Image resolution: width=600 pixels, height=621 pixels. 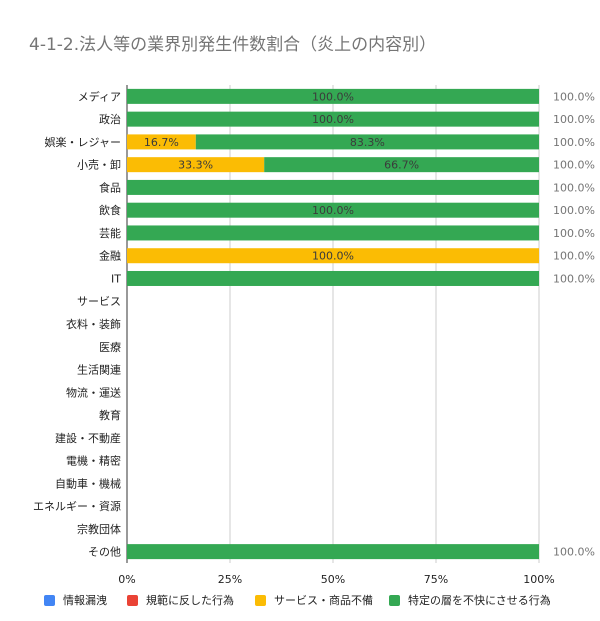 What do you see at coordinates (436, 579) in the screenshot?
I see `x-tick-label: 75%` at bounding box center [436, 579].